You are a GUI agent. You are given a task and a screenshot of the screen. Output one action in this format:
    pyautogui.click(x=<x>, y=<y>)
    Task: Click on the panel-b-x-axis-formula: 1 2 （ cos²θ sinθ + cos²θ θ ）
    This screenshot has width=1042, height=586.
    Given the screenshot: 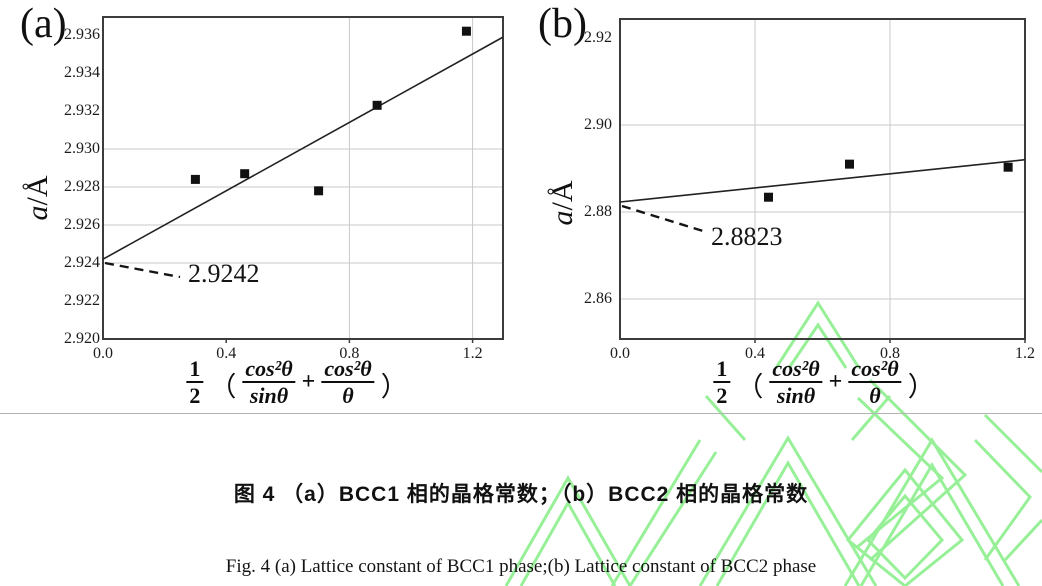 What is the action you would take?
    pyautogui.click(x=824, y=382)
    